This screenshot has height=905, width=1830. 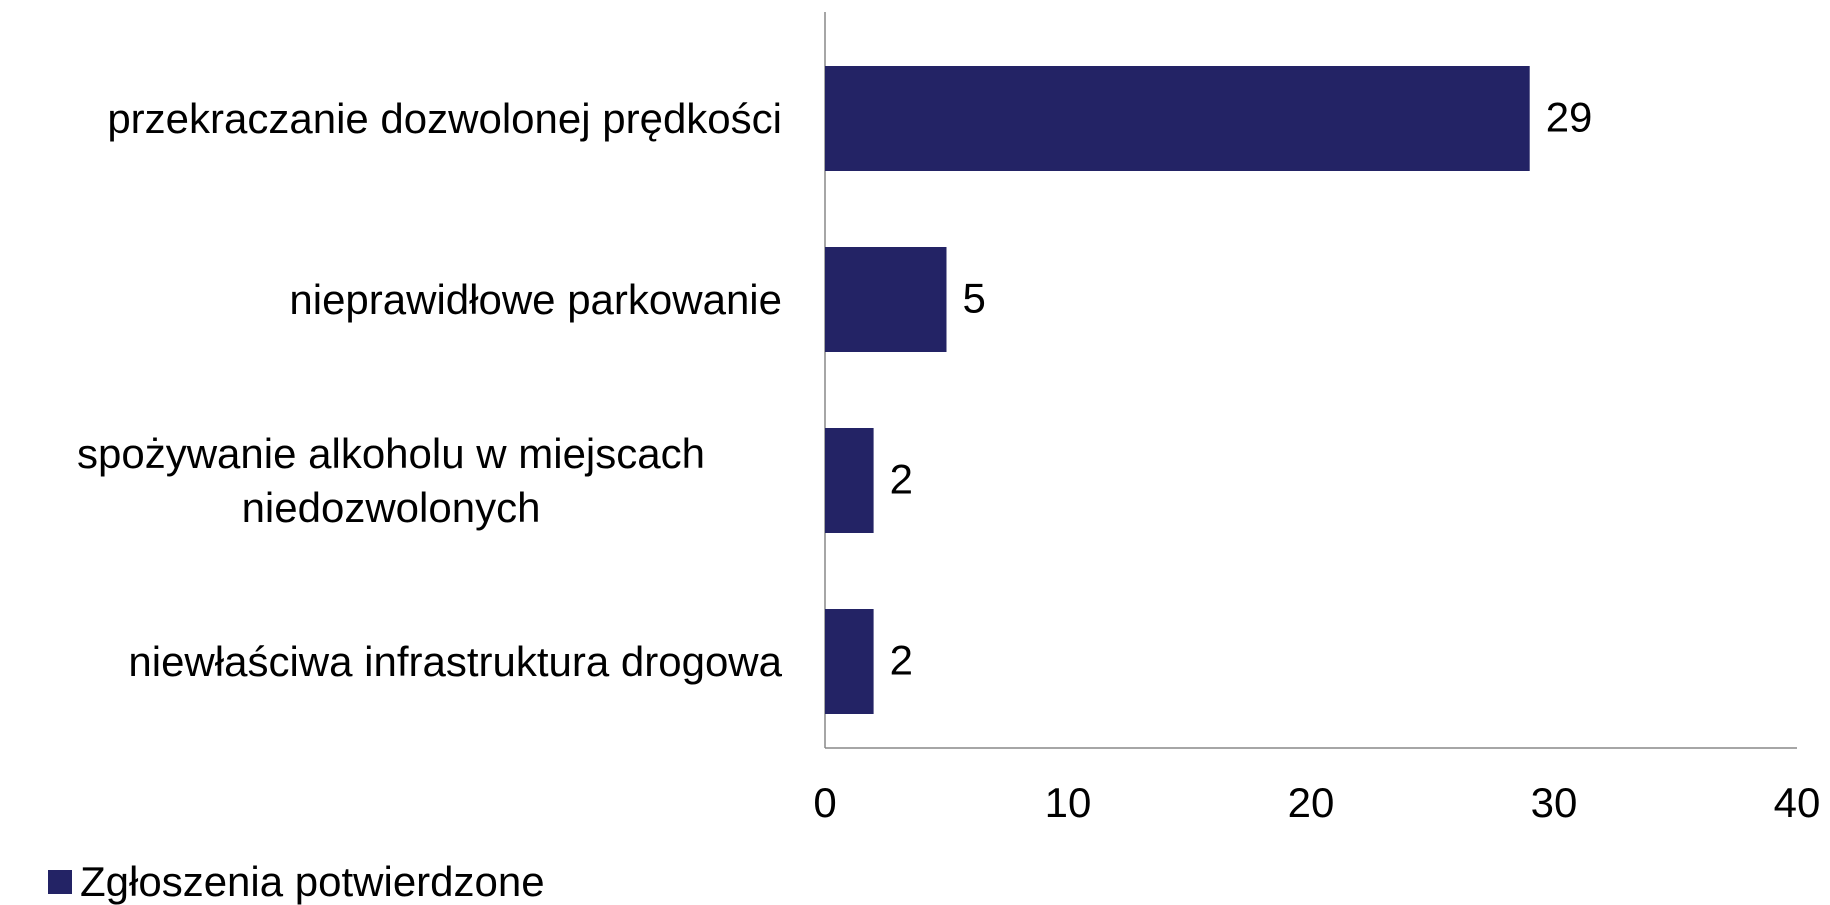 I want to click on legend-label: Zgłoszenia potwierdzone, so click(x=312, y=881).